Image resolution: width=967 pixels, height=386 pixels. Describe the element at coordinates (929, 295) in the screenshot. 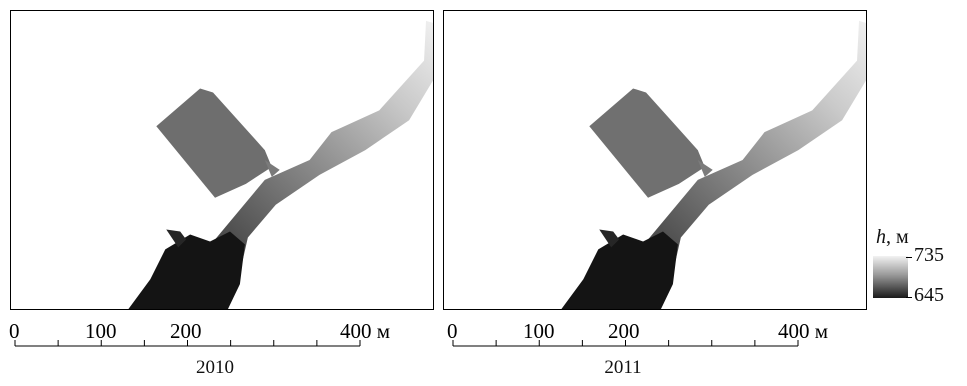

I see `legend-min-value: 645` at that location.